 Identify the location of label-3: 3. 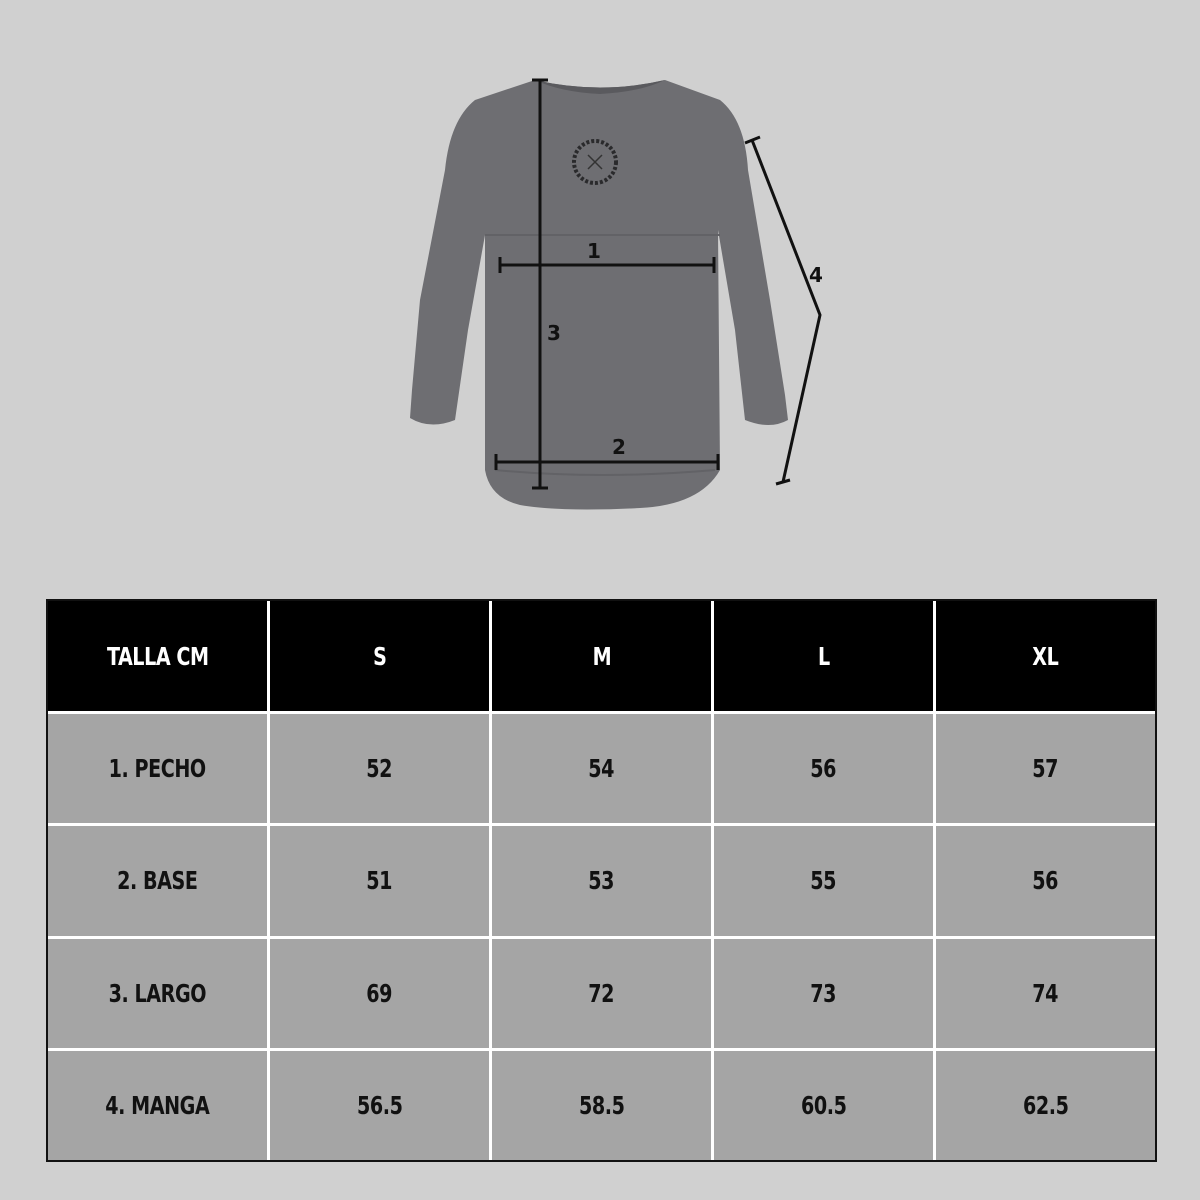
(554, 333).